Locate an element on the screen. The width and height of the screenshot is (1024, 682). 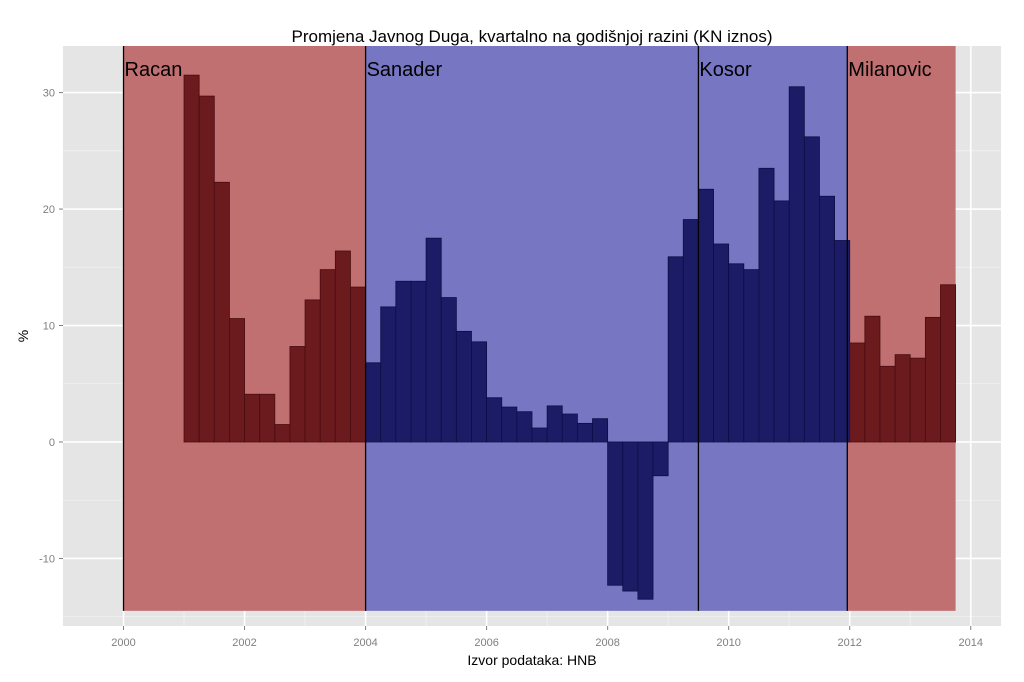
y-axis: -10 0 10 20 30 is located at coordinates (51, 326).